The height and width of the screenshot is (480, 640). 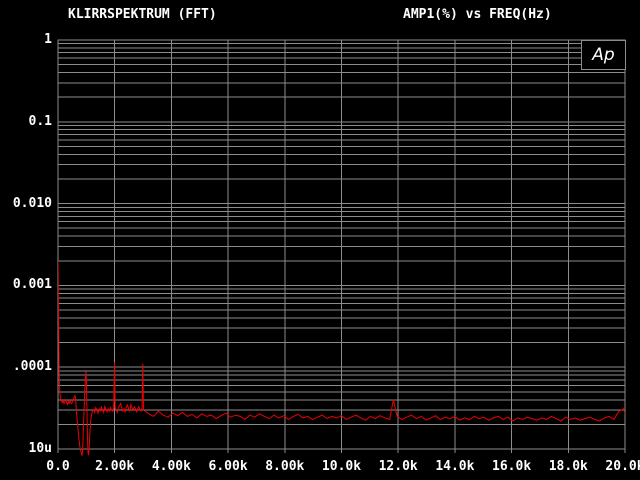 What do you see at coordinates (455, 466) in the screenshot?
I see `x-tick-label: 14.0k` at bounding box center [455, 466].